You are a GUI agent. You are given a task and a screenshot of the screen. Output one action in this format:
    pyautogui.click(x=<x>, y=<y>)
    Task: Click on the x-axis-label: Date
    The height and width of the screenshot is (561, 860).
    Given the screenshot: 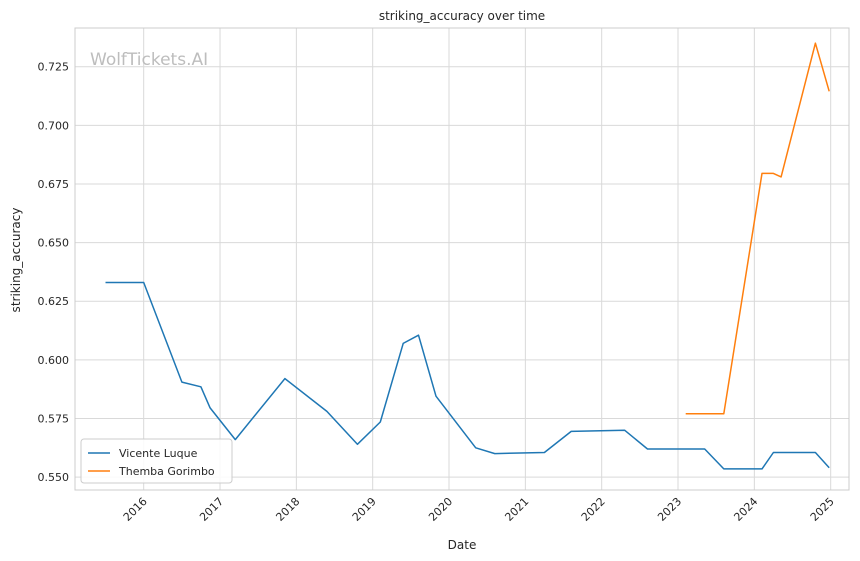 What is the action you would take?
    pyautogui.click(x=462, y=545)
    